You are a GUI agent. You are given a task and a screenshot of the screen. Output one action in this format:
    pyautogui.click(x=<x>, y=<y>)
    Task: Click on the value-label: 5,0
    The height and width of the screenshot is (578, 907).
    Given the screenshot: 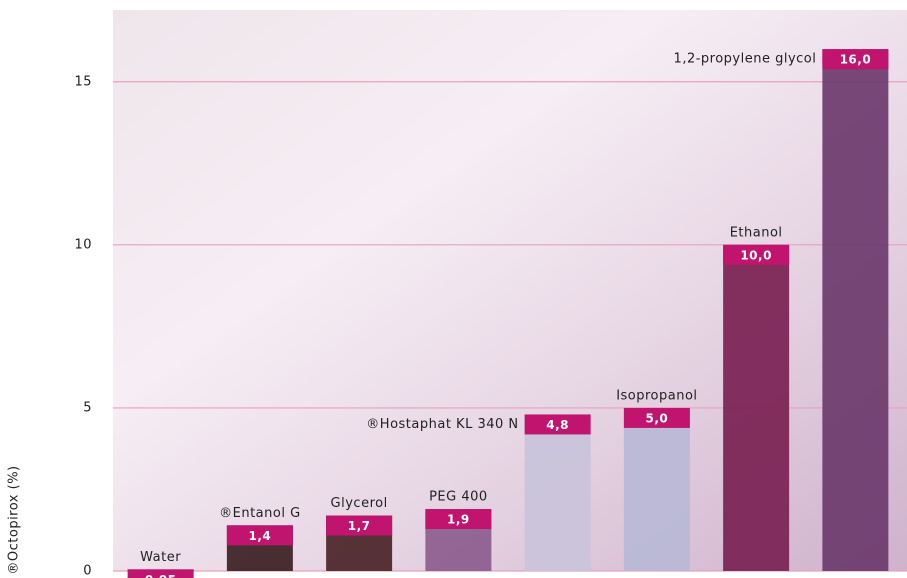 What is the action you would take?
    pyautogui.click(x=656, y=418)
    